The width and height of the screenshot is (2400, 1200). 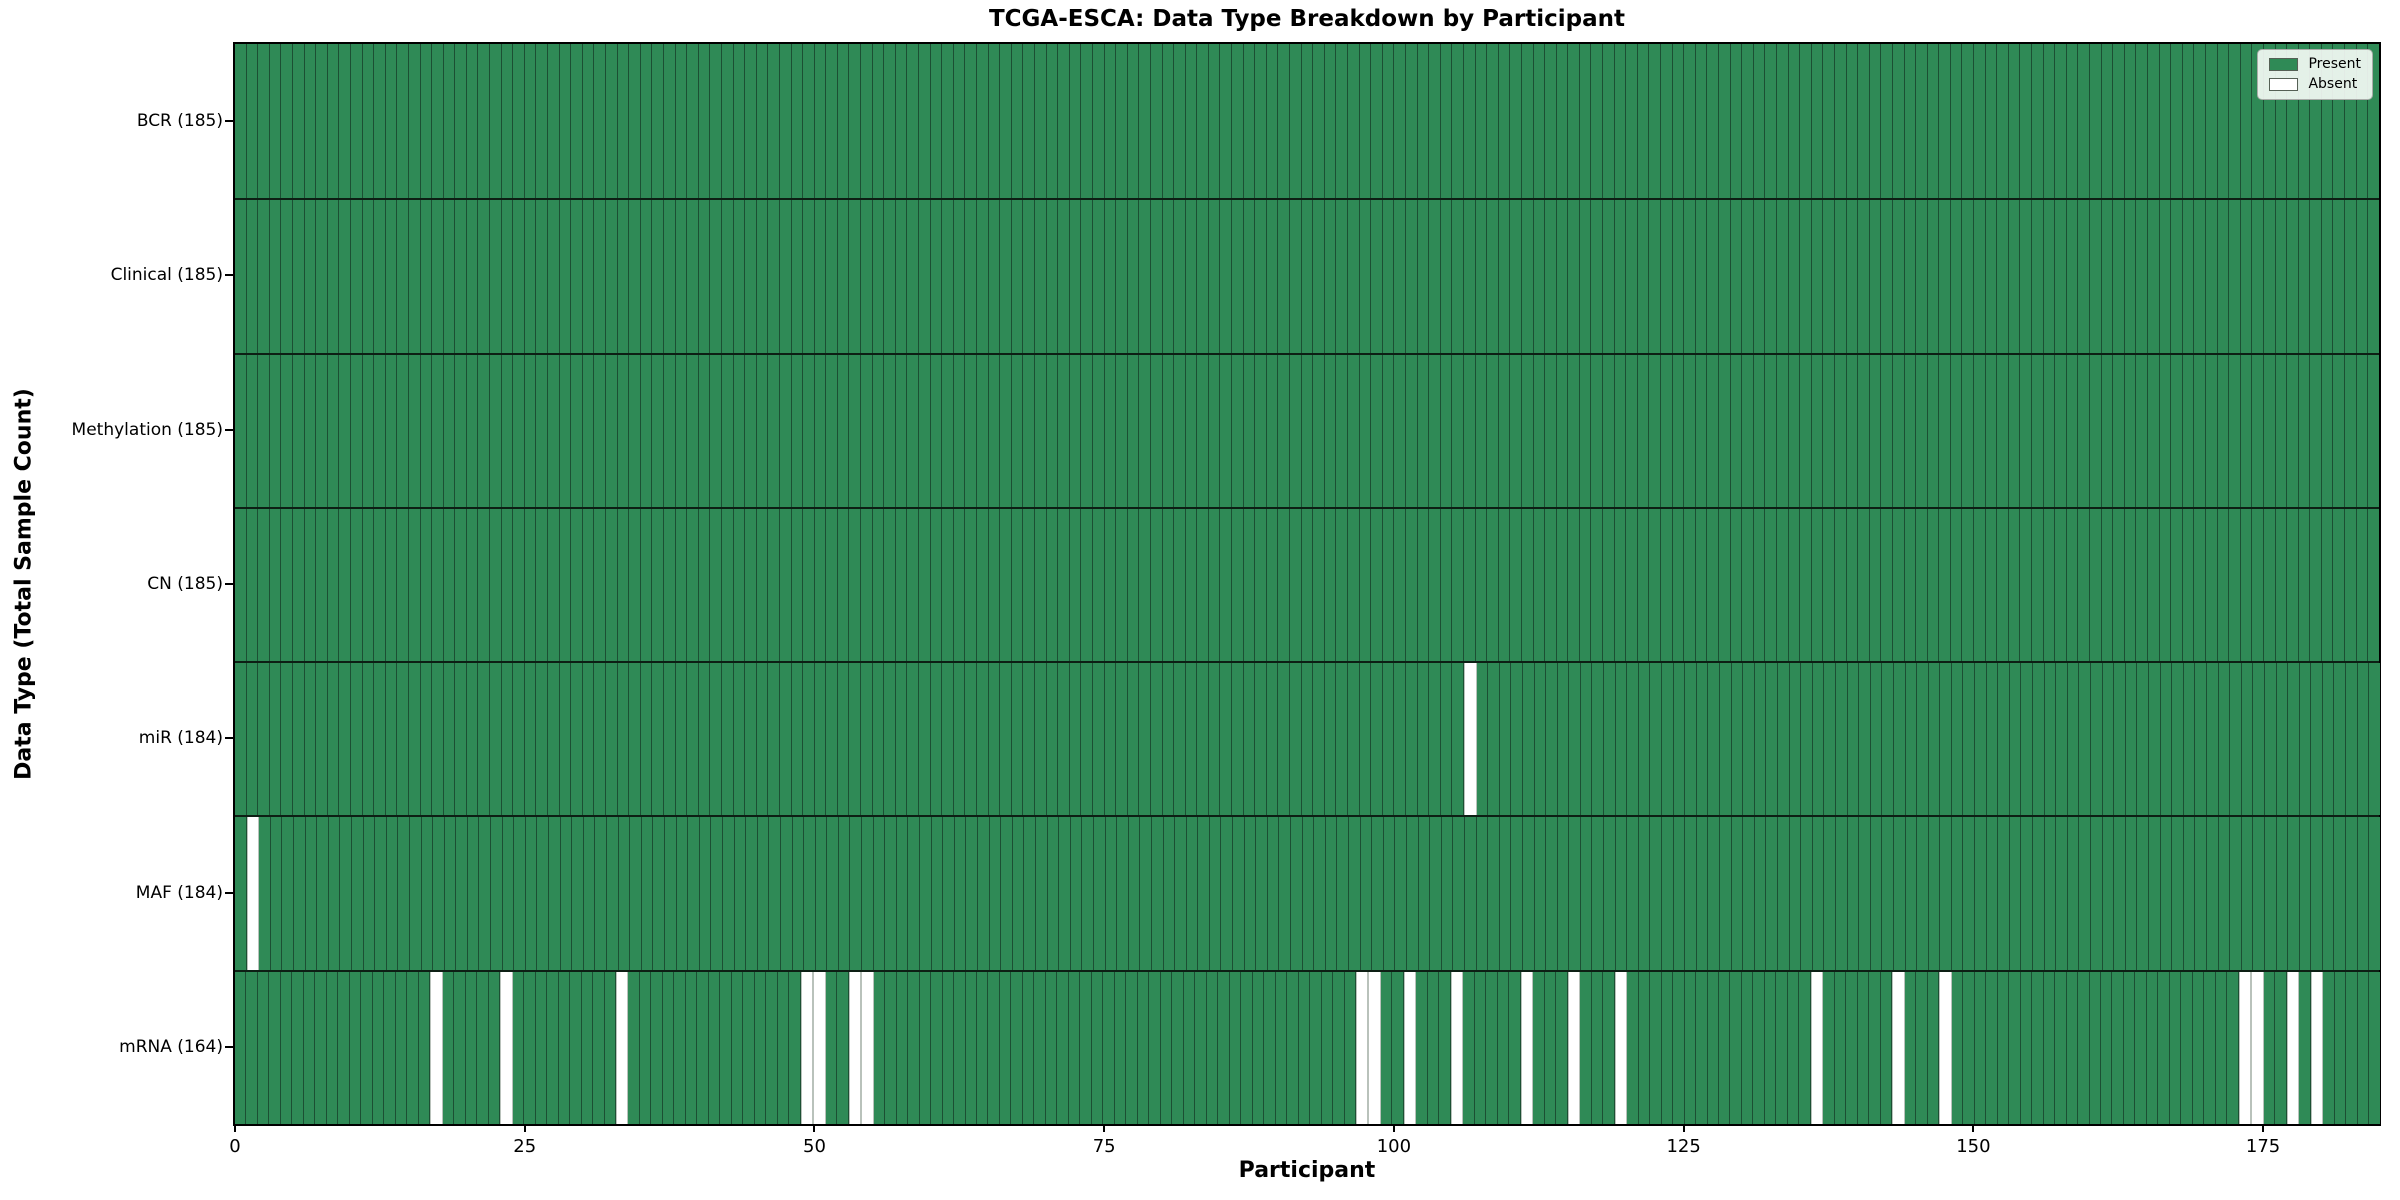 I want to click on x-tick-label-75: 75, so click(x=1104, y=1146).